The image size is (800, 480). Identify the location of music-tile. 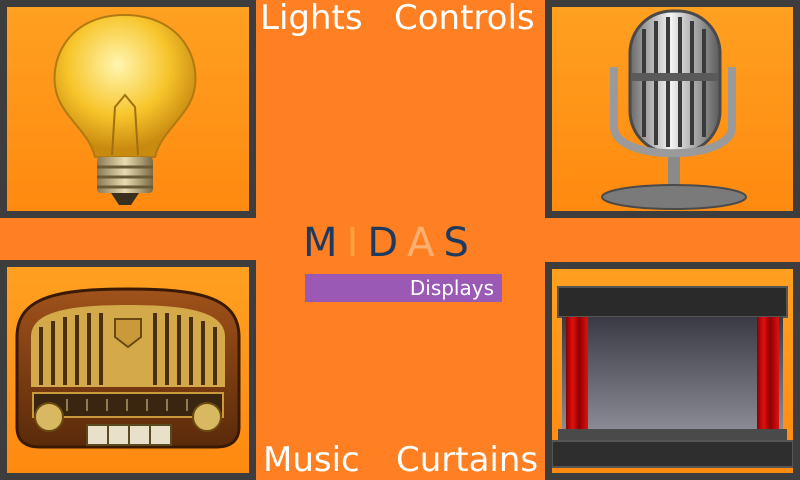
(128, 370).